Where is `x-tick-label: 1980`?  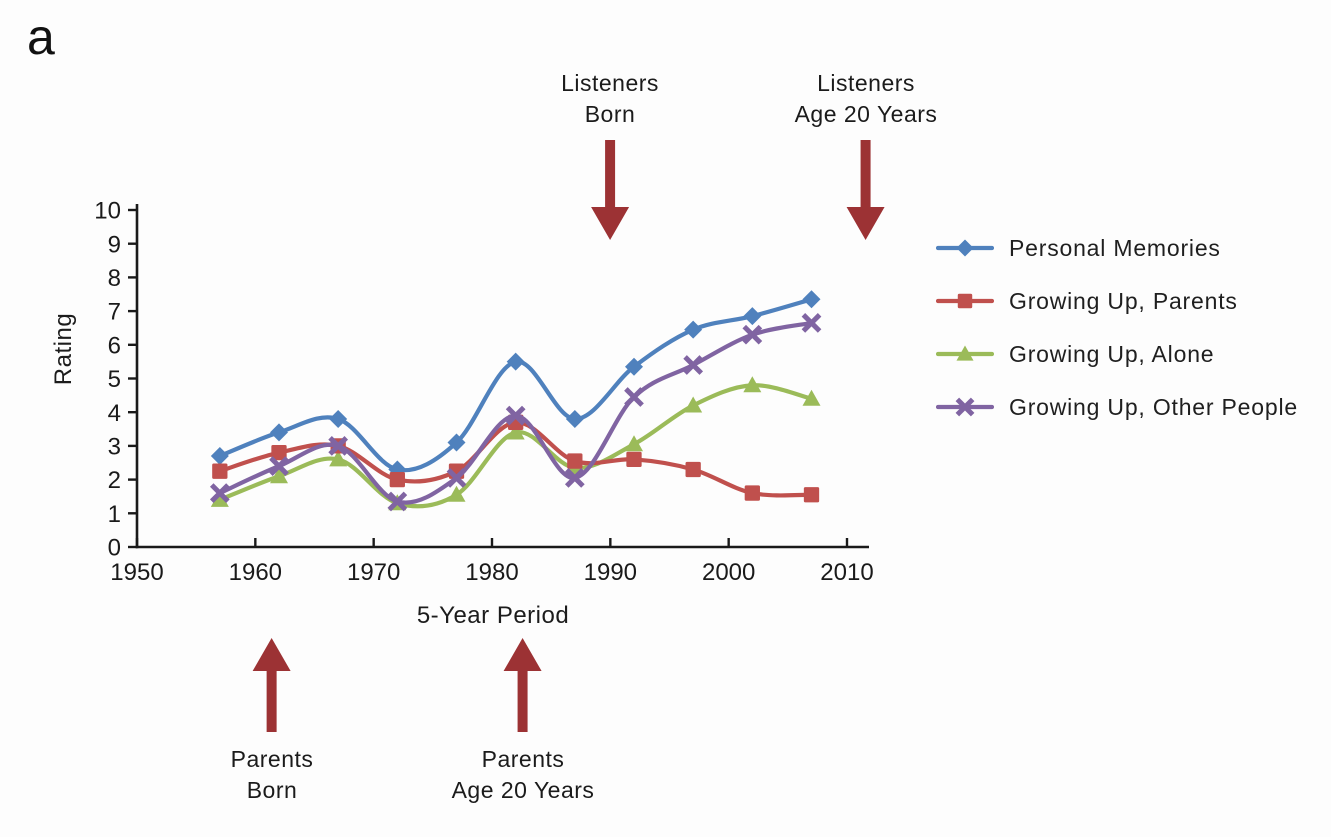
x-tick-label: 1980 is located at coordinates (491, 572).